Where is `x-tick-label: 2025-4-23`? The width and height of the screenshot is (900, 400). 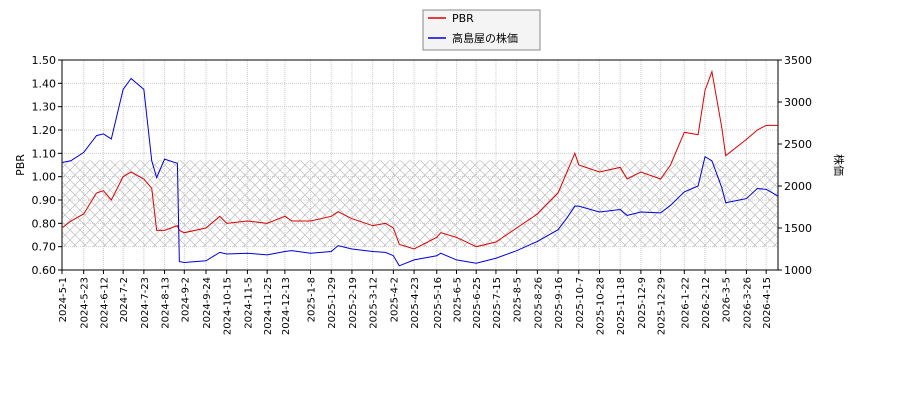
x-tick-label: 2025-4-23 is located at coordinates (415, 303).